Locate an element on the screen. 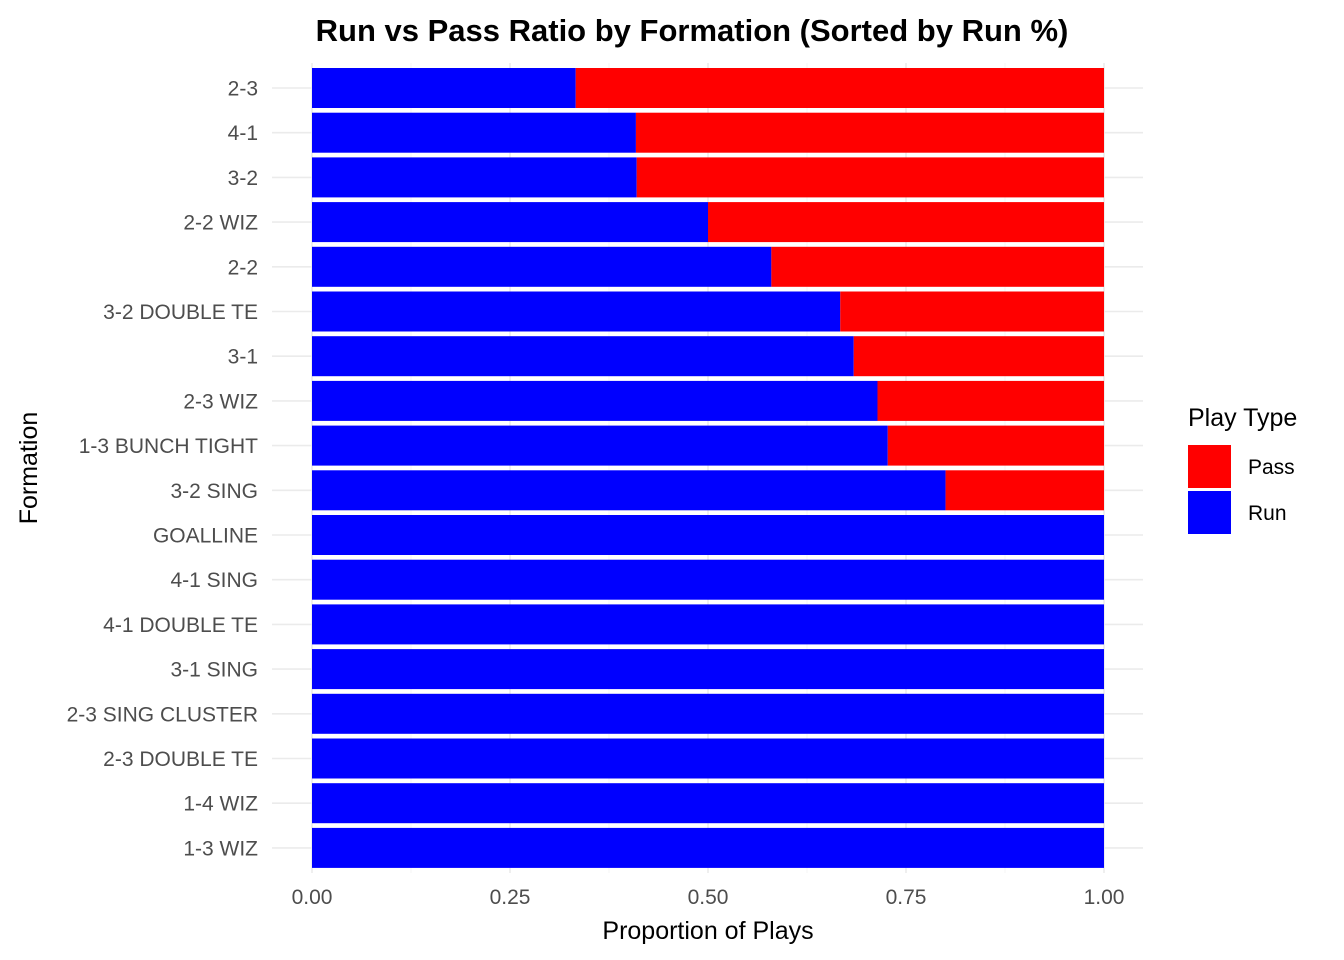 The image size is (1344, 960). y-tick-label: 4-1 DOUBLE TE is located at coordinates (180, 625).